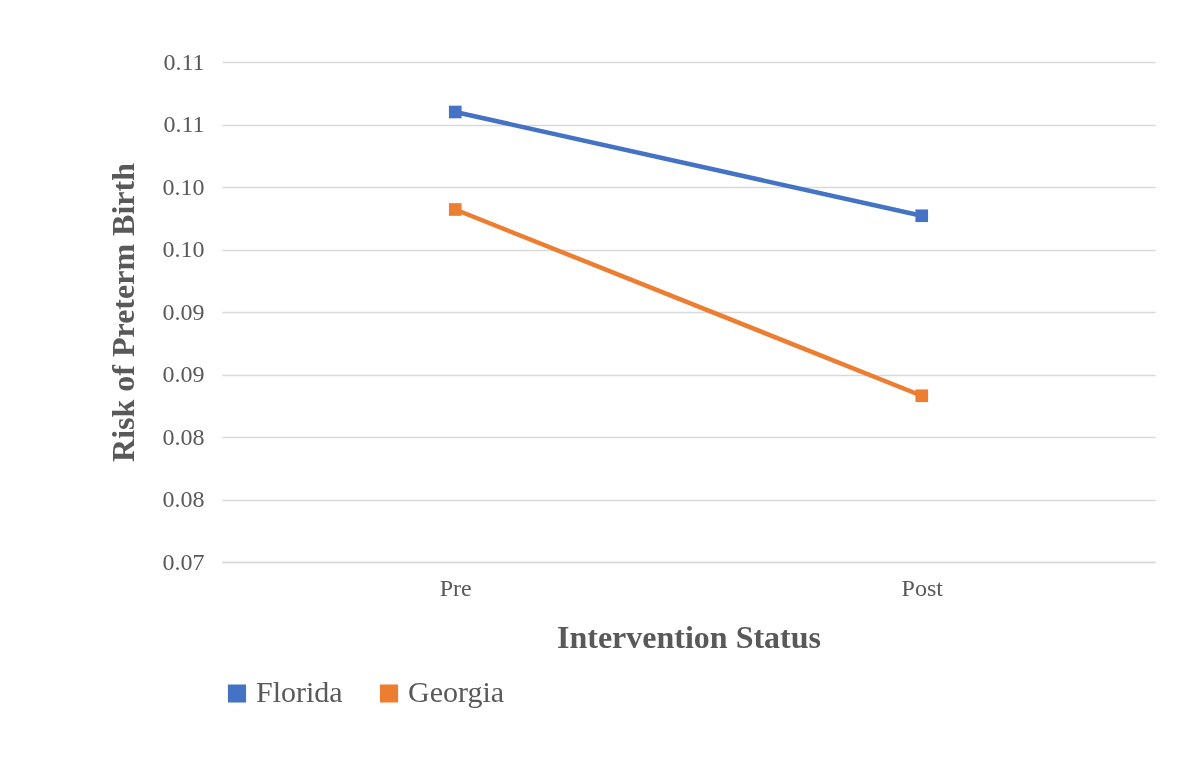  I want to click on y-tick-label: 0.07, so click(183, 561).